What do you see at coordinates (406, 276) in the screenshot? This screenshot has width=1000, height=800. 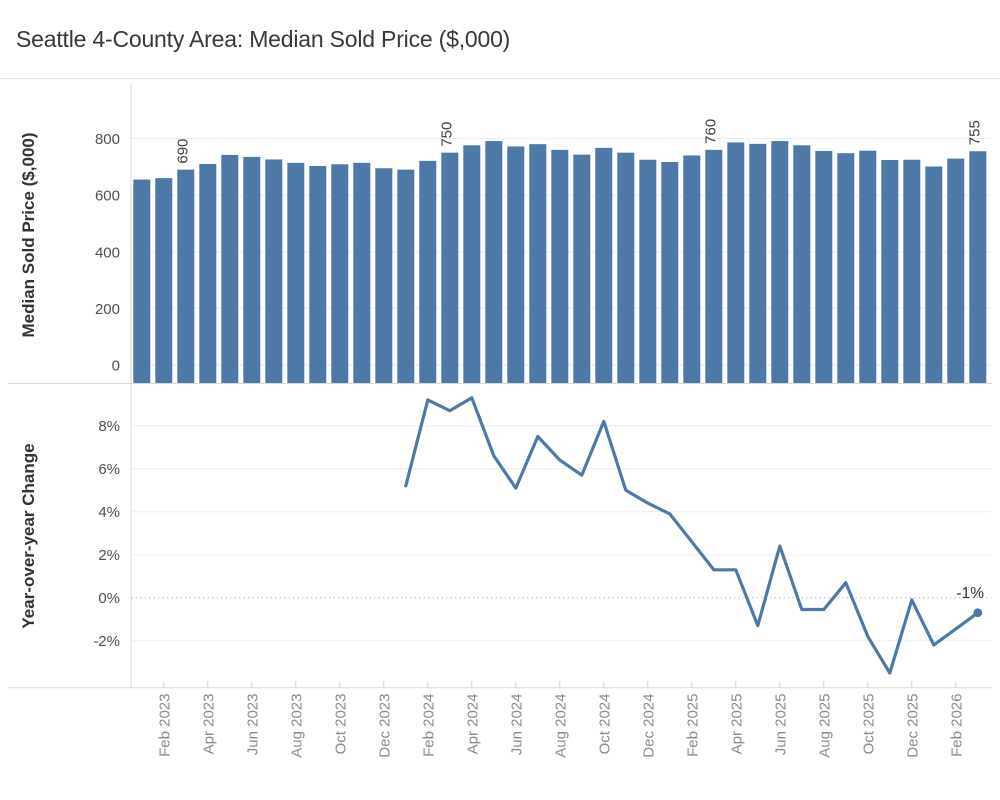 I see `bar-jan-2024` at bounding box center [406, 276].